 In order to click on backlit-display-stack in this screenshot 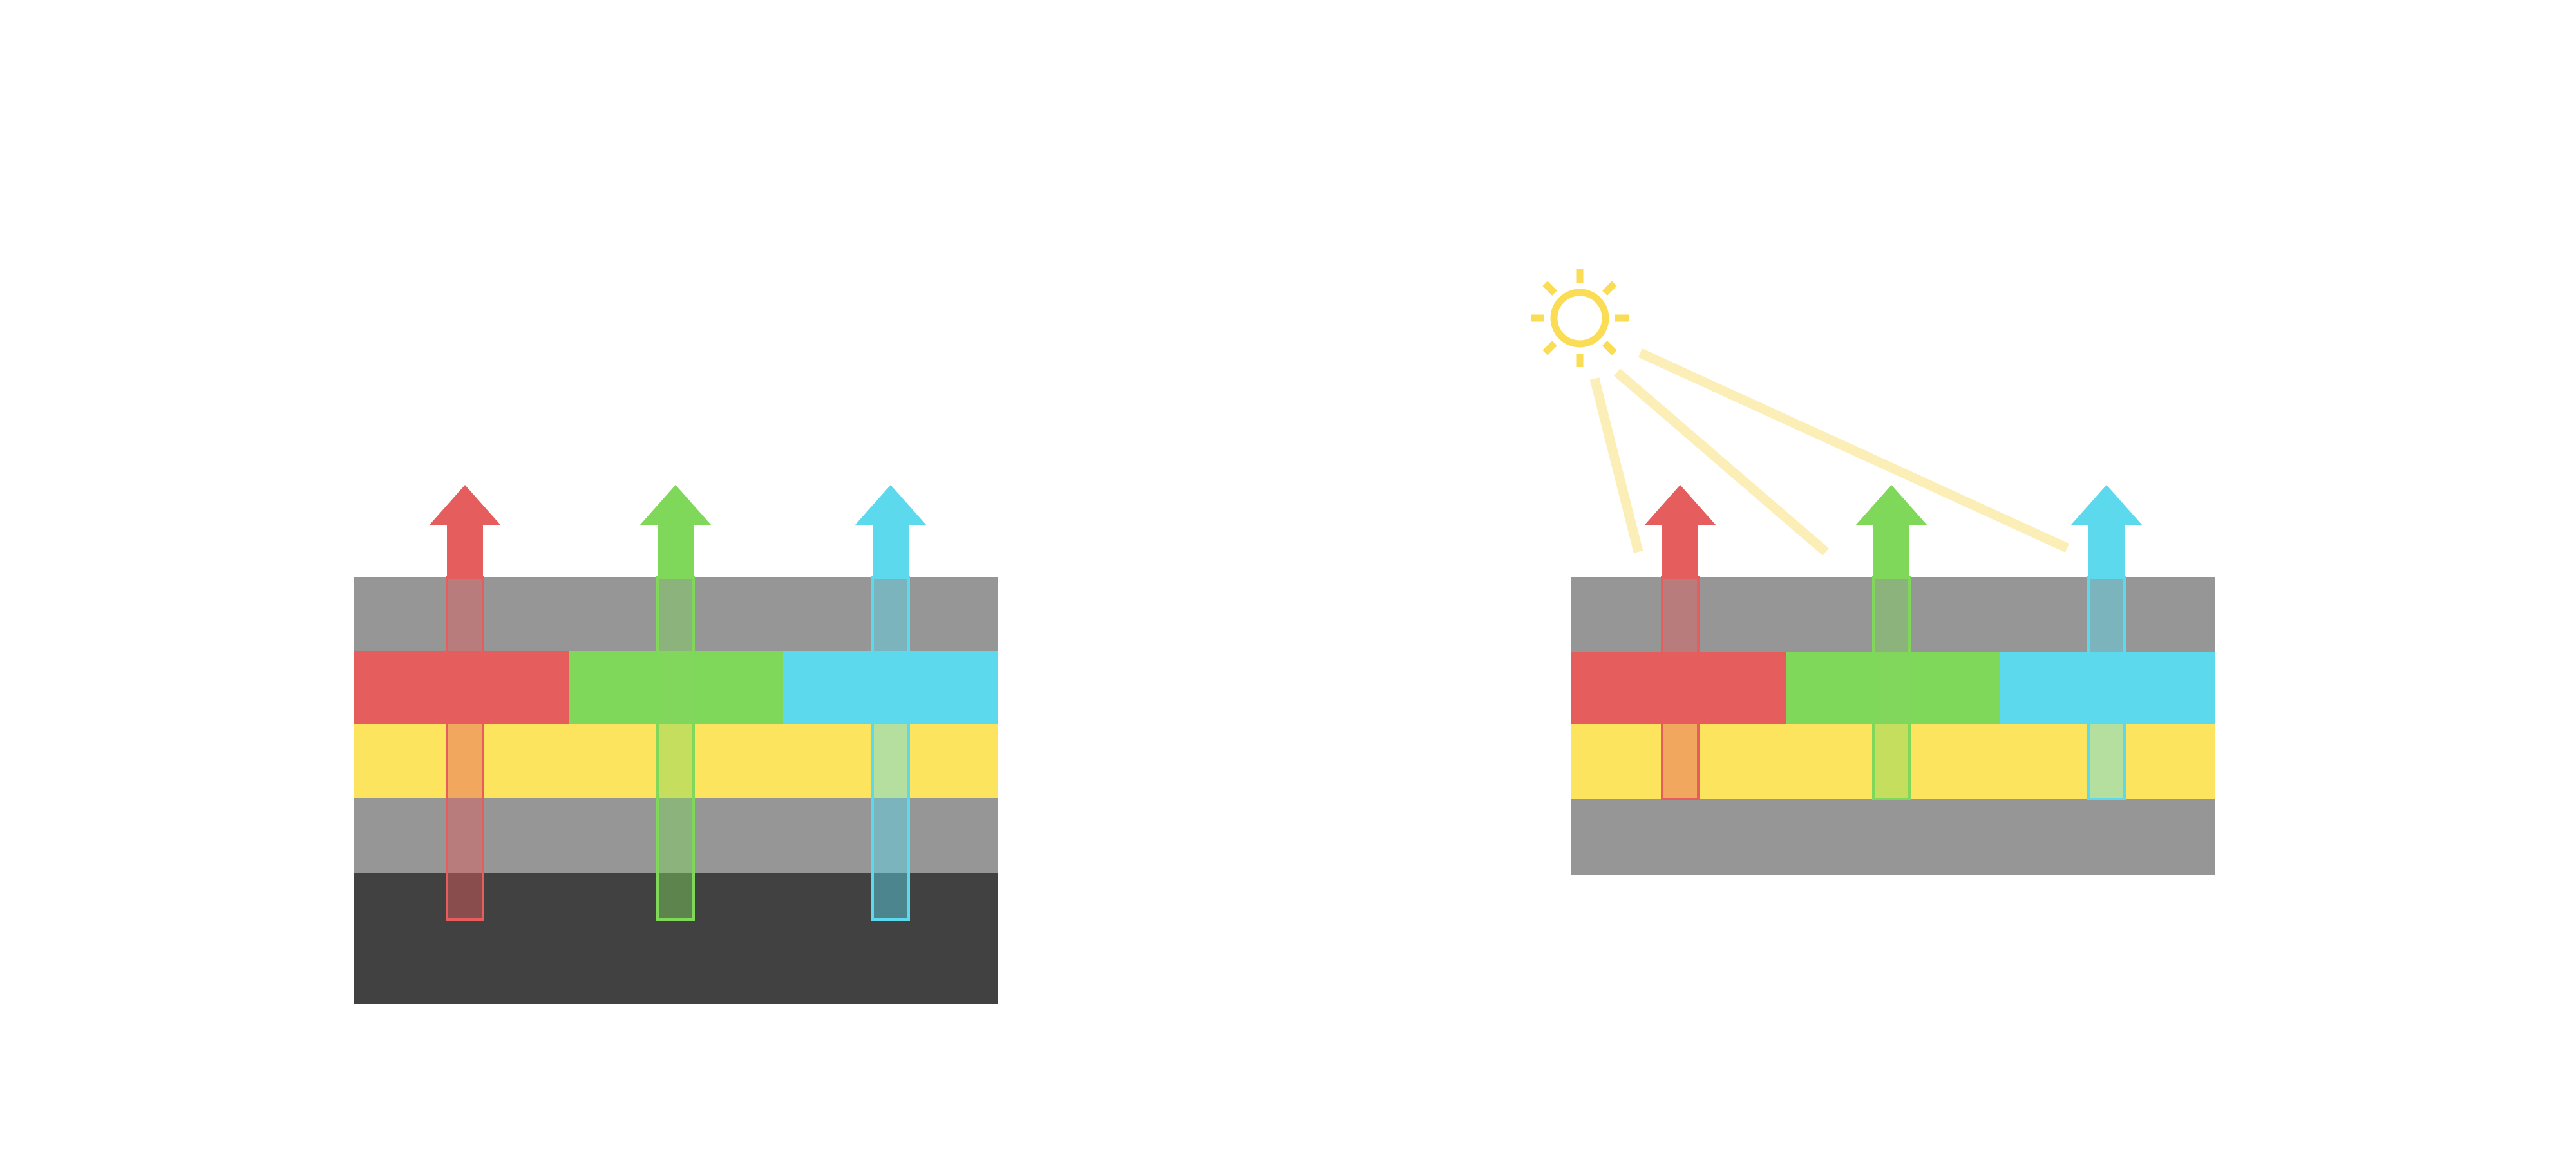, I will do `click(676, 744)`.